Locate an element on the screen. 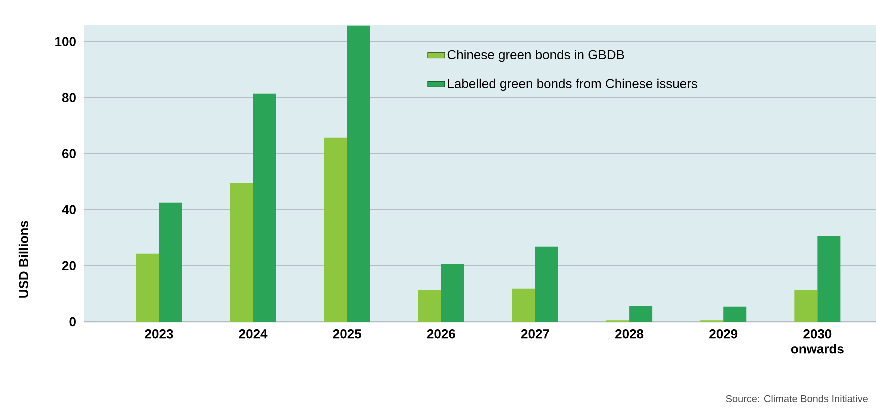 This screenshot has height=409, width=876. x-tick-label: 2025 is located at coordinates (347, 334).